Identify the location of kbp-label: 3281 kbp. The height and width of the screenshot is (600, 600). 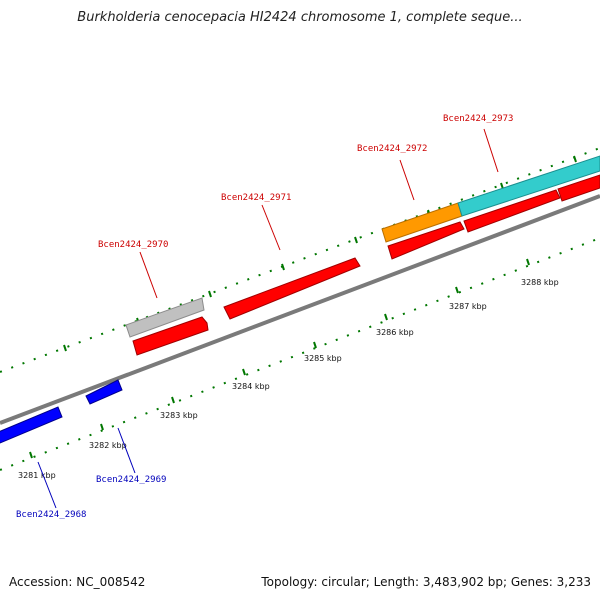
(37, 475).